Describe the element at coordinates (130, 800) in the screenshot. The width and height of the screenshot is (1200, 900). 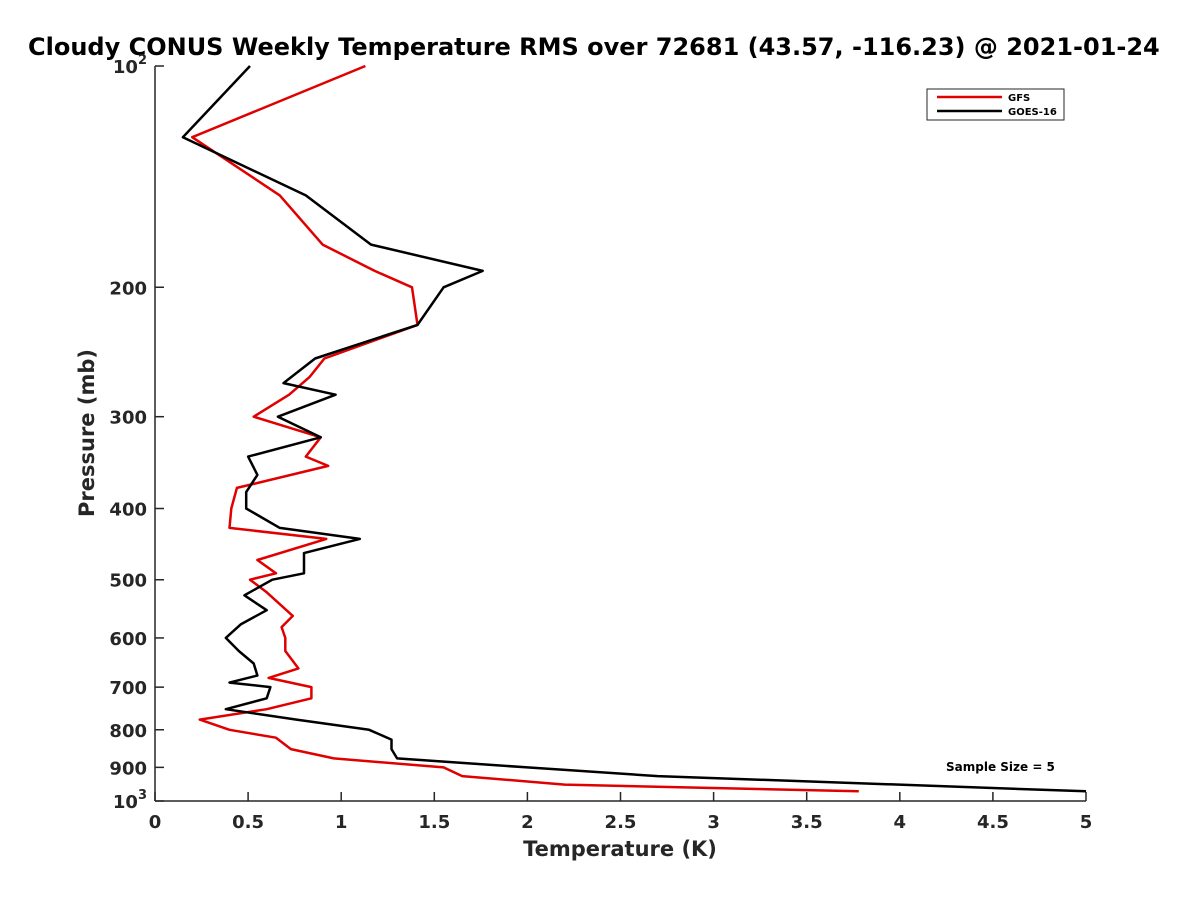
I see `y-tick-label: 10³` at that location.